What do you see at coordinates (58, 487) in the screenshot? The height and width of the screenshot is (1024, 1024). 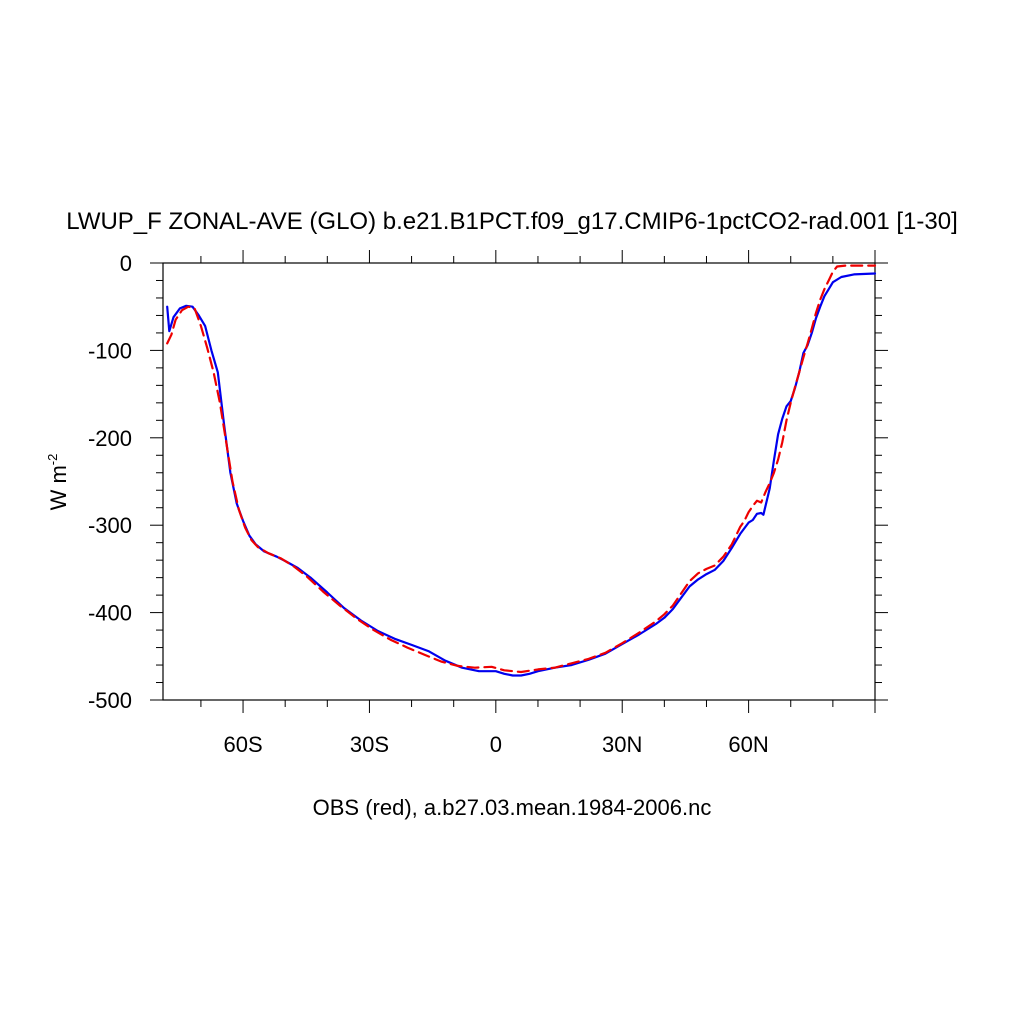 I see `y-axis-title-main: W m` at bounding box center [58, 487].